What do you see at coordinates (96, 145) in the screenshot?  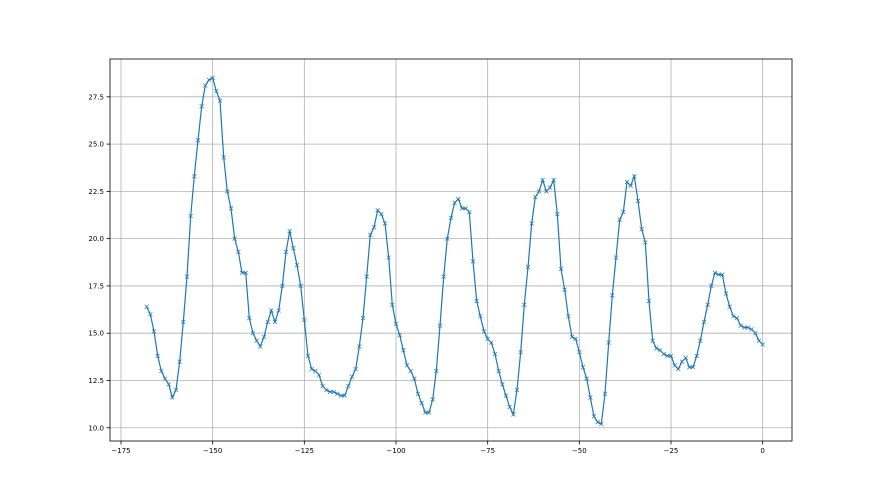 I see `y-tick-label: 25.0` at bounding box center [96, 145].